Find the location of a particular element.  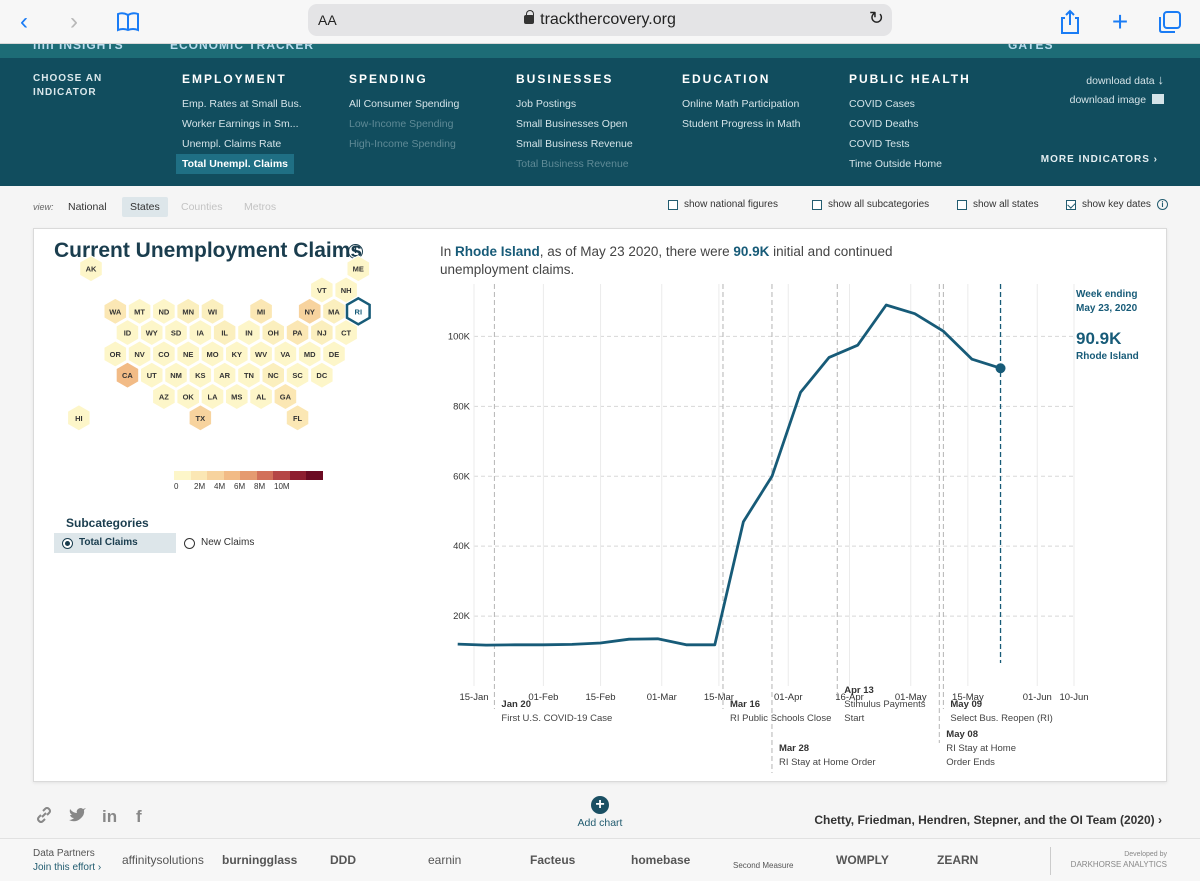

state-hex-ne: NE is located at coordinates (188, 354).